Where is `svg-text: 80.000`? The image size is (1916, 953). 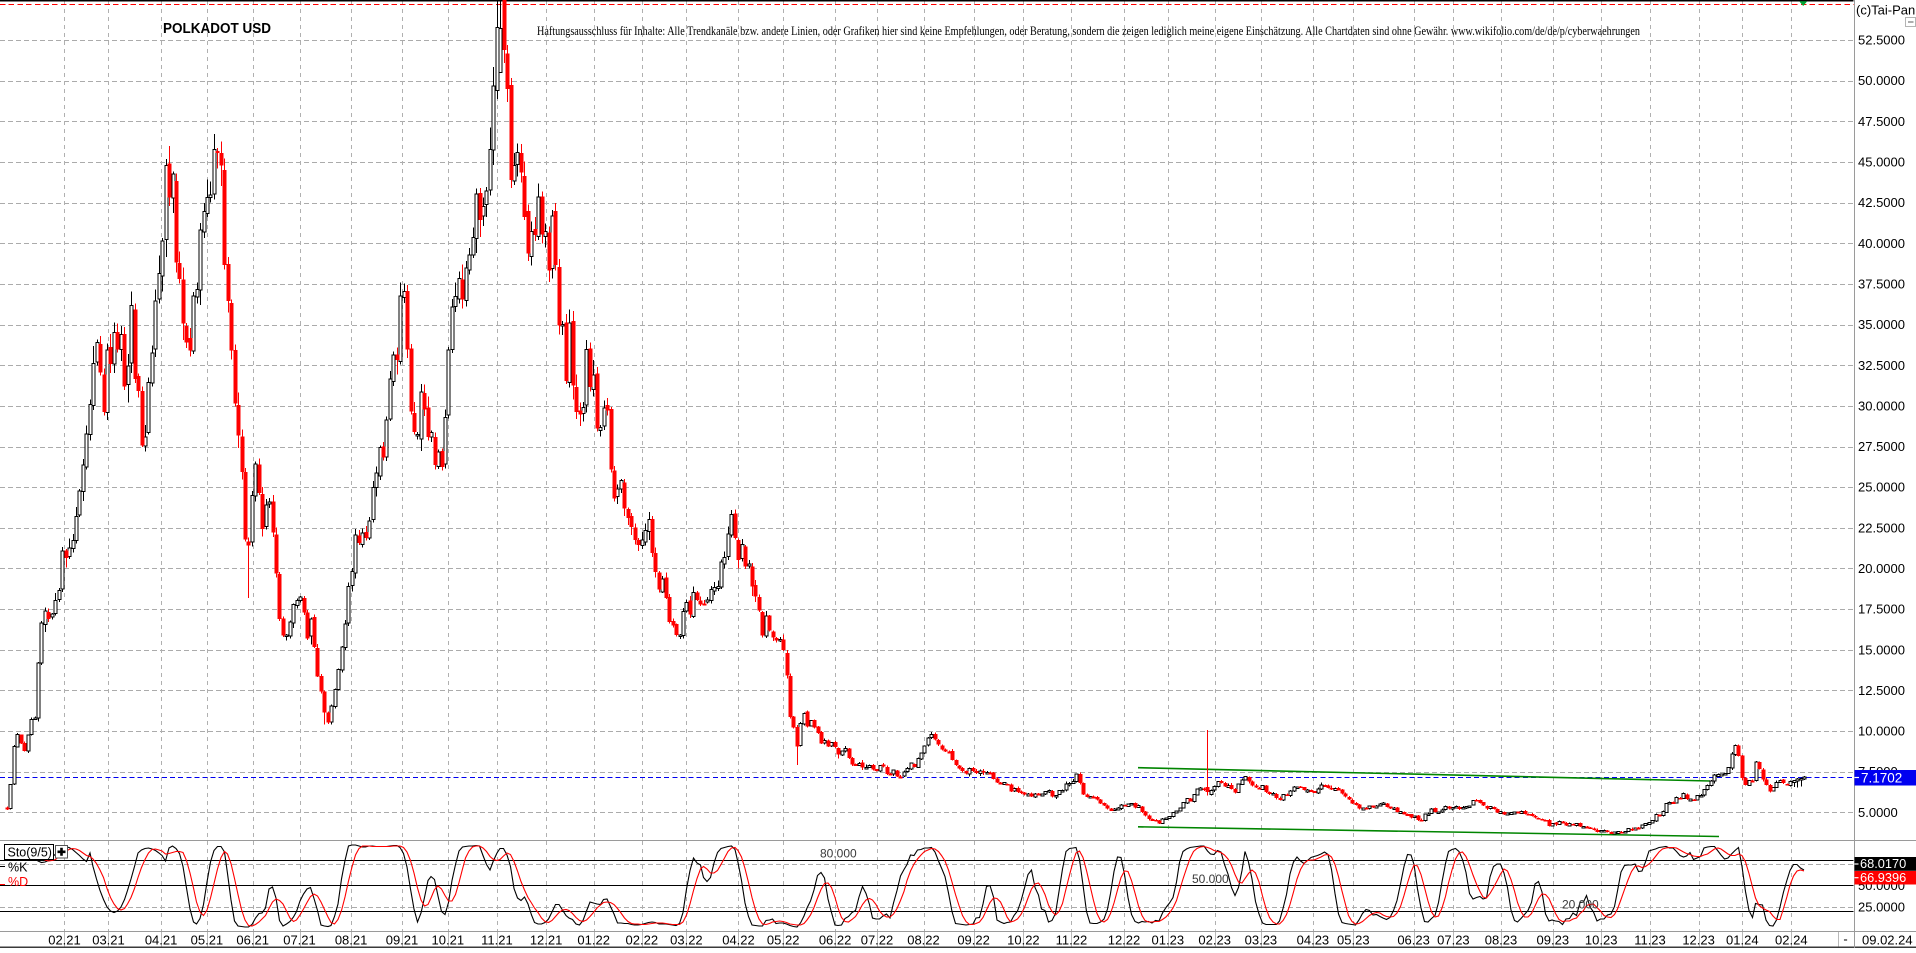 svg-text: 80.000 is located at coordinates (838, 854).